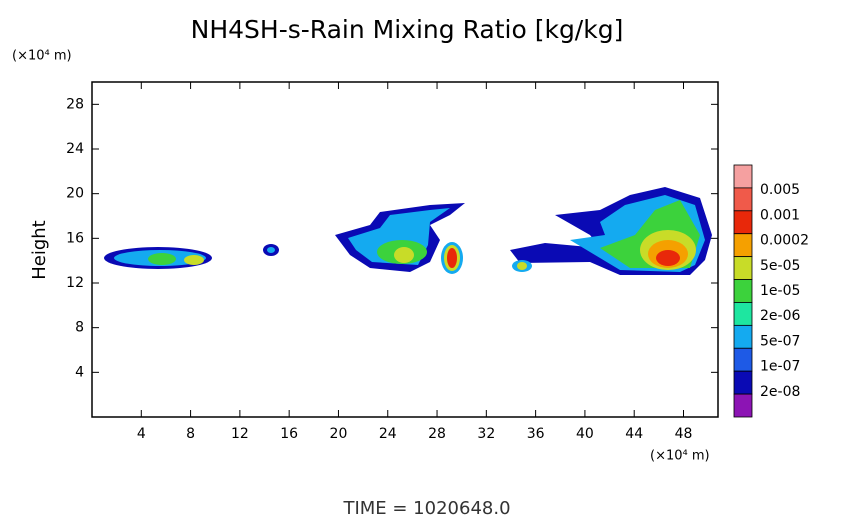 The height and width of the screenshot is (519, 854). I want to click on colorbar-label: 2e-08, so click(780, 392).